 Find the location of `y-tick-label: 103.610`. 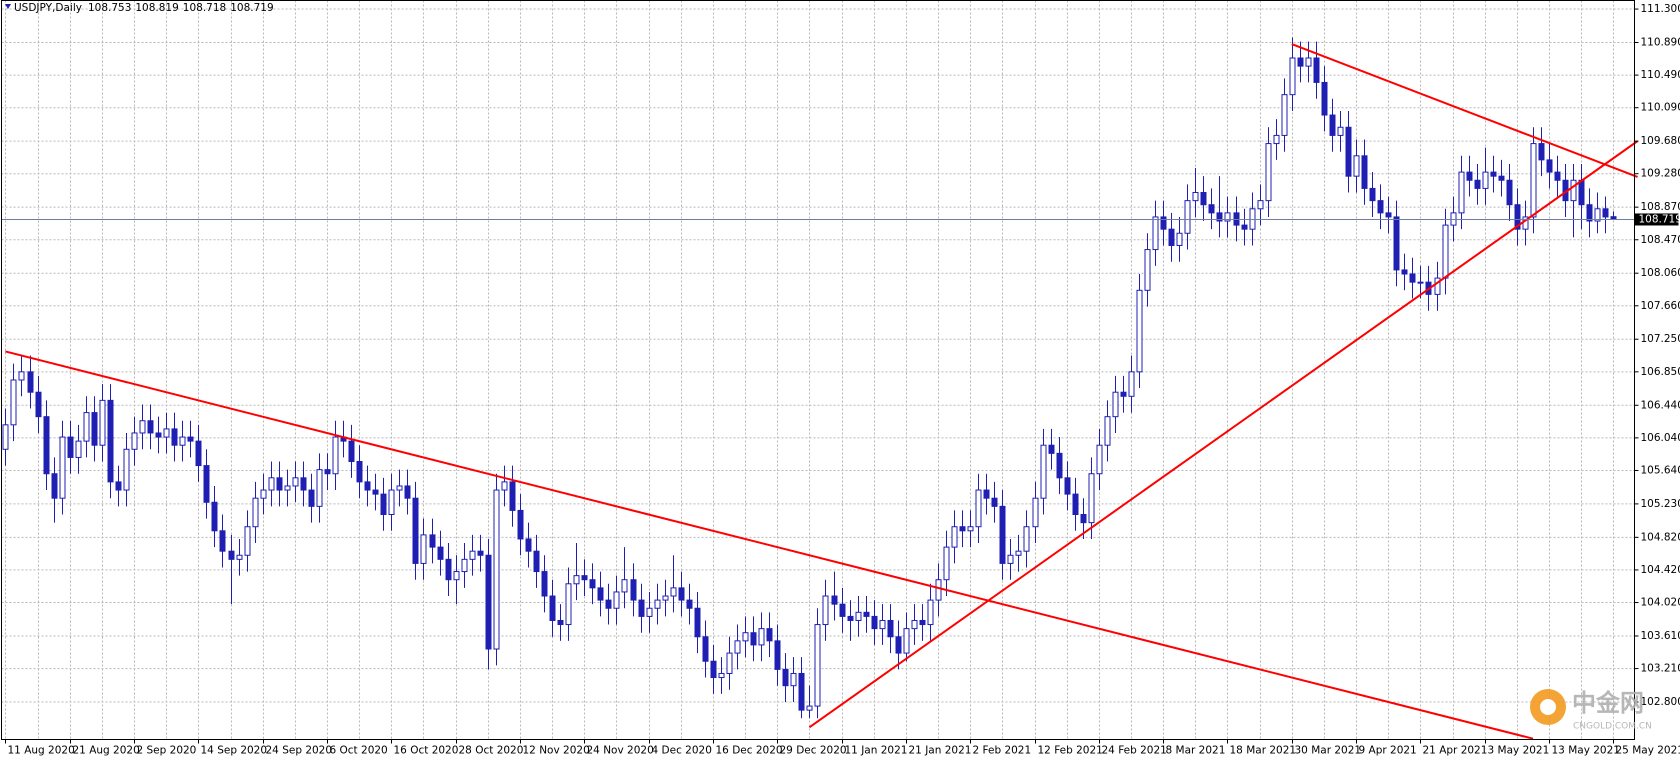

y-tick-label: 103.610 is located at coordinates (1660, 636).